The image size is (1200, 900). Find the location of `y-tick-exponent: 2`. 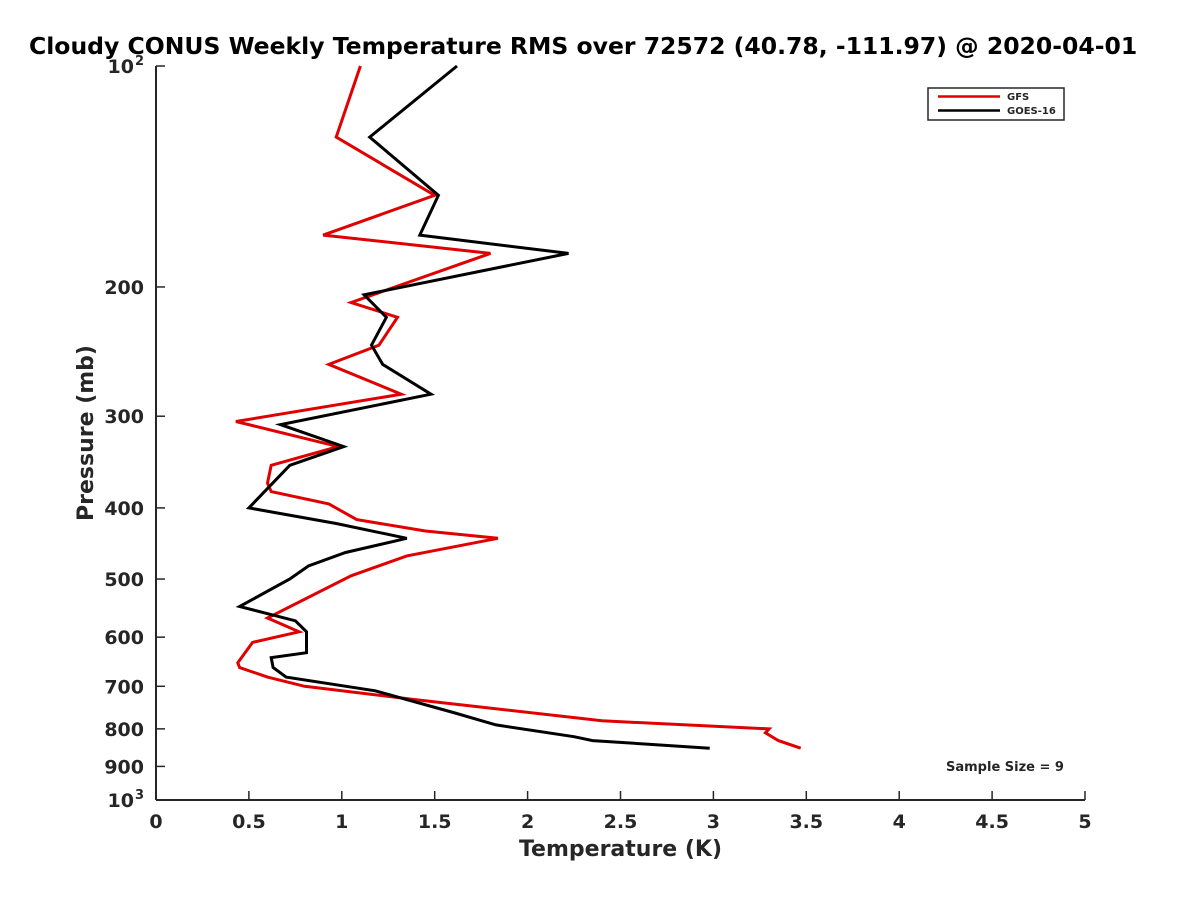

y-tick-exponent: 2 is located at coordinates (139, 61).